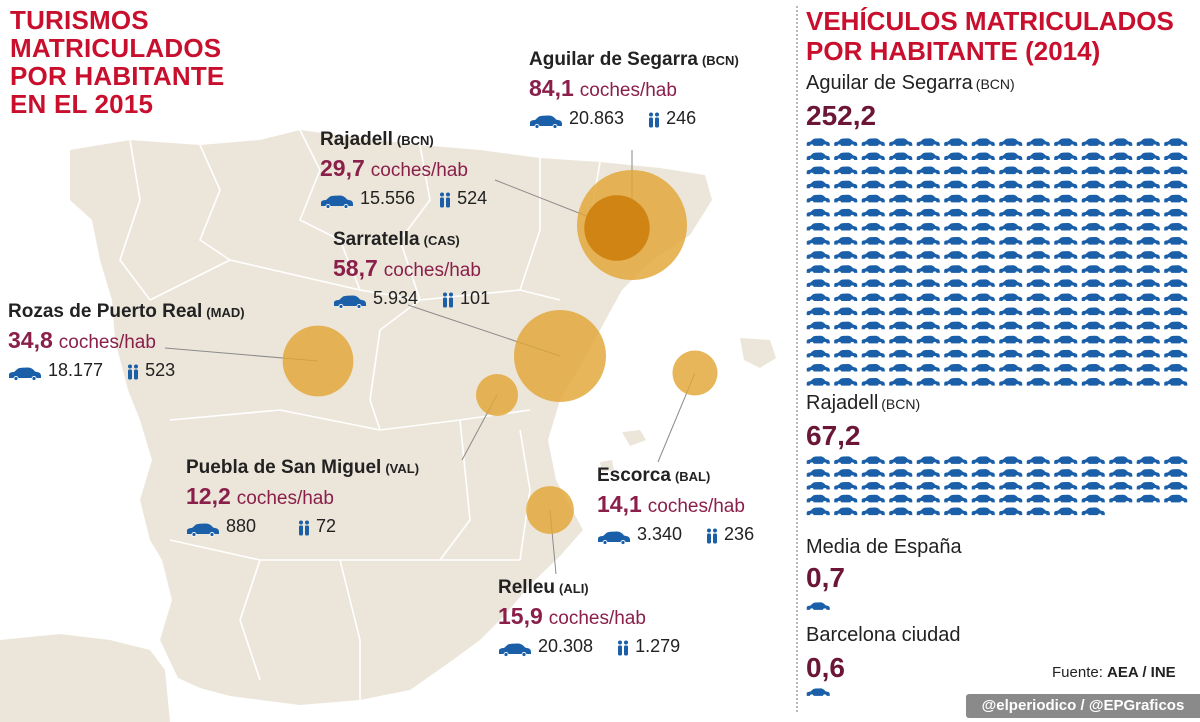 The width and height of the screenshot is (1200, 722). What do you see at coordinates (619, 504) in the screenshot?
I see `town-rate: 14,1` at bounding box center [619, 504].